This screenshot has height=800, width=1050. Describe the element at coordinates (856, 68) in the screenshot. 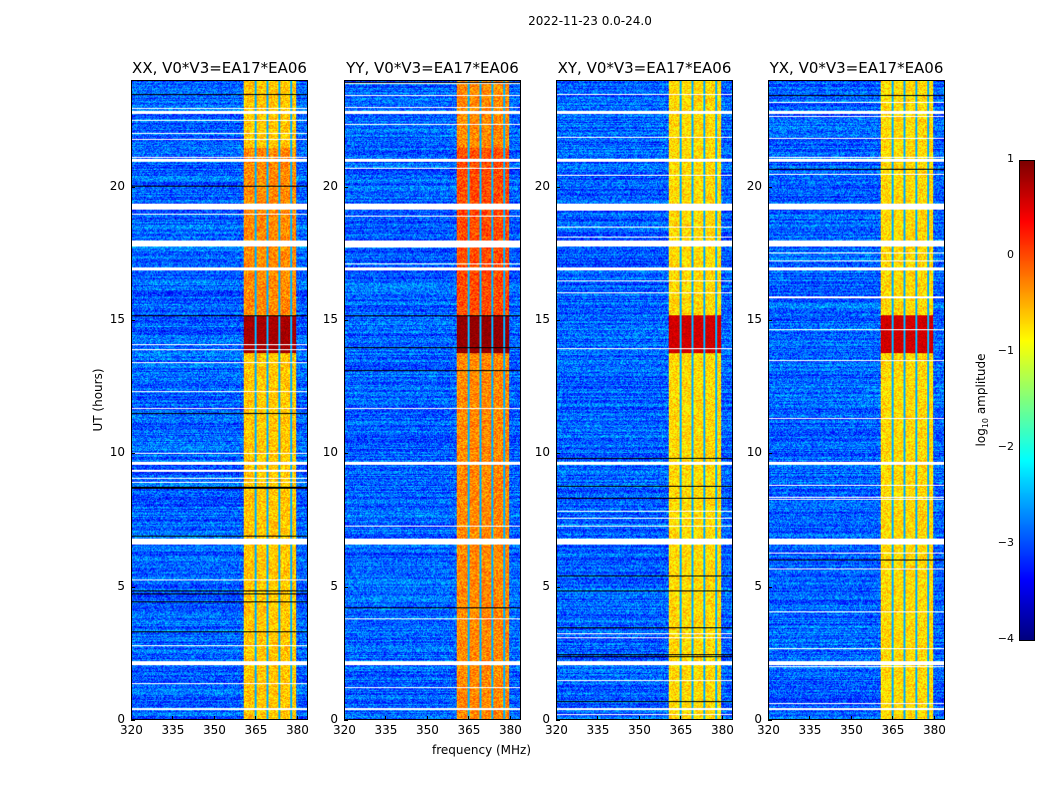

I see `panel-title: YX, V0*V3=EA17*EA06` at that location.